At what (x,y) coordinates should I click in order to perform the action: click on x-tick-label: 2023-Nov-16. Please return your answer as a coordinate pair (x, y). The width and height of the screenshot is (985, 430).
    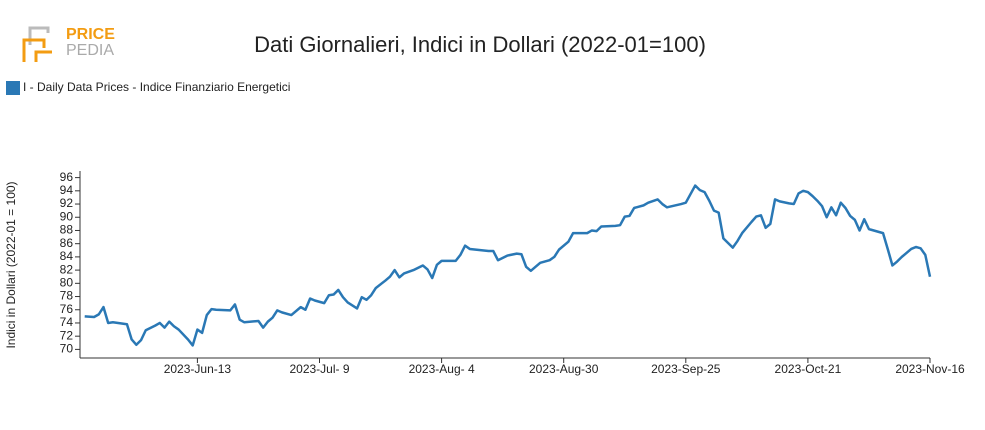
    Looking at the image, I should click on (930, 369).